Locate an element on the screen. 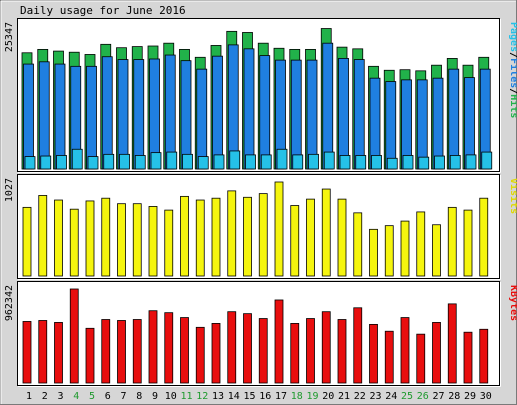 Image resolution: width=517 pixels, height=405 pixels. day-label-27: 27 is located at coordinates (438, 396).